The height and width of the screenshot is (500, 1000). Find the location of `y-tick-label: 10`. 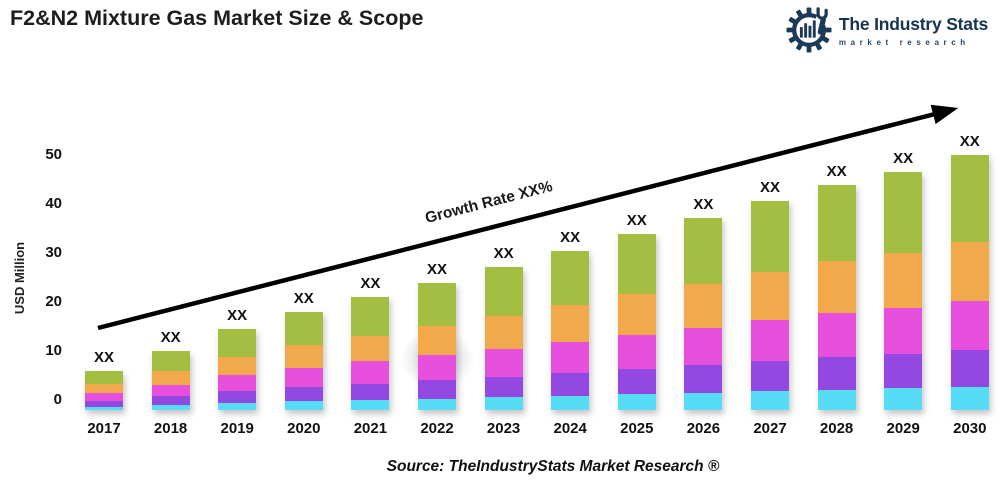

y-tick-label: 10 is located at coordinates (53, 350).